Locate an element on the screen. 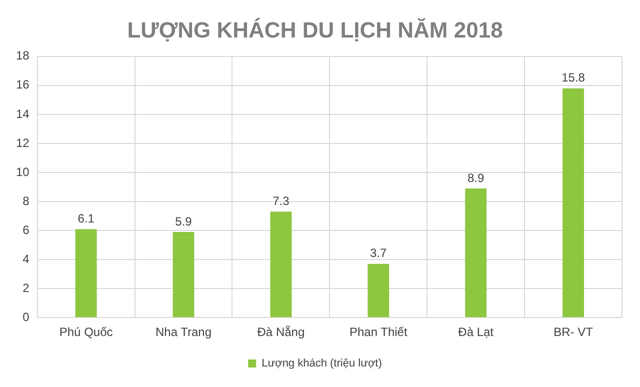  x-tick-label: Phan Thiết is located at coordinates (378, 332).